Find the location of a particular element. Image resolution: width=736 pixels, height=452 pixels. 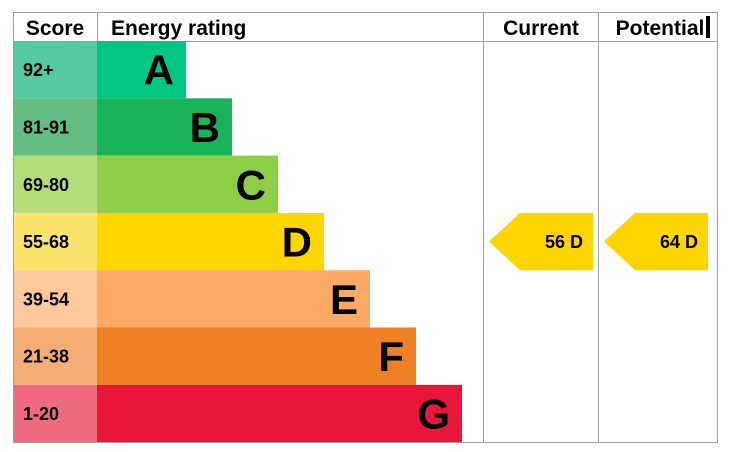

current-rating-label: 56 D is located at coordinates (564, 242).